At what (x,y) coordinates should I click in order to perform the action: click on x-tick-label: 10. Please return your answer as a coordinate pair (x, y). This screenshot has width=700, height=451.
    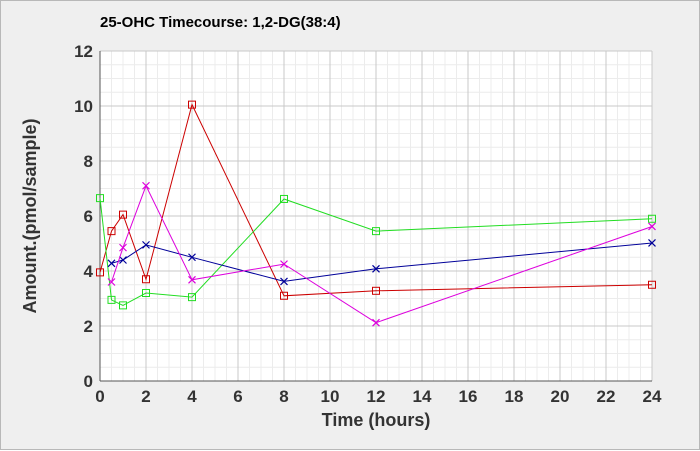
    Looking at the image, I should click on (330, 396).